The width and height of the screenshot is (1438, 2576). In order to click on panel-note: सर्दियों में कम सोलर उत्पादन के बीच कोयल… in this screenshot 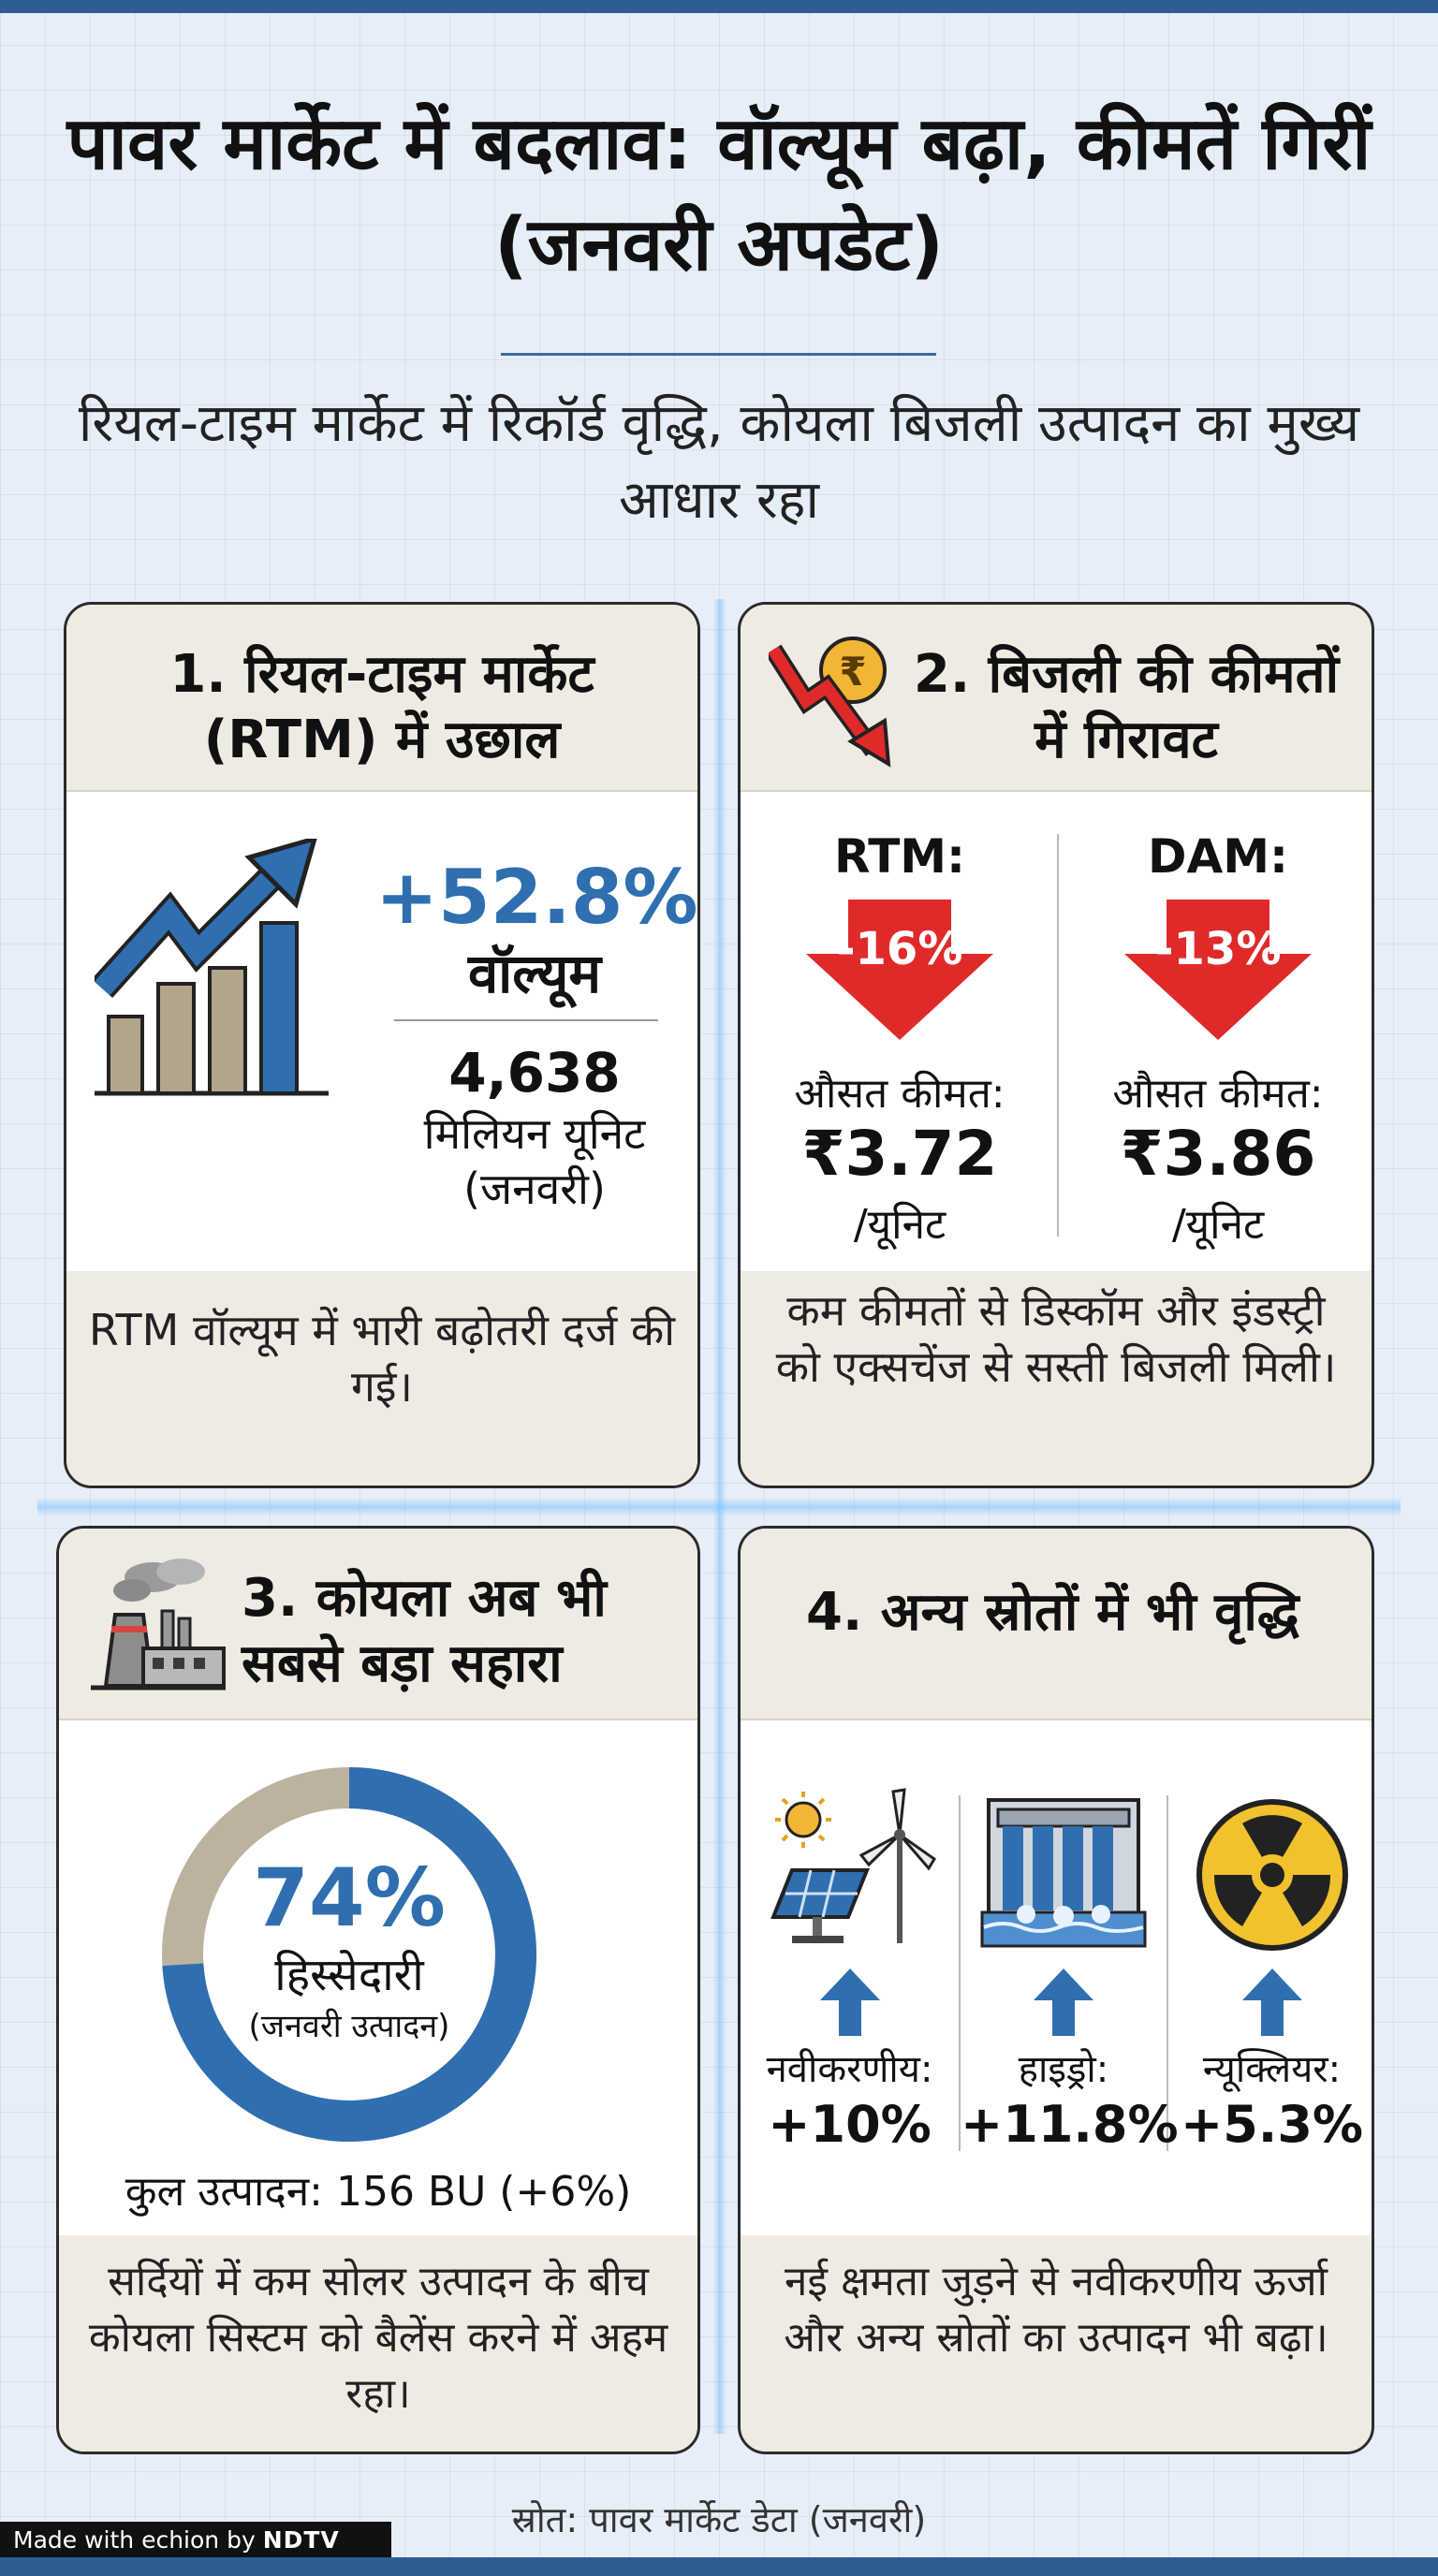, I will do `click(378, 2338)`.